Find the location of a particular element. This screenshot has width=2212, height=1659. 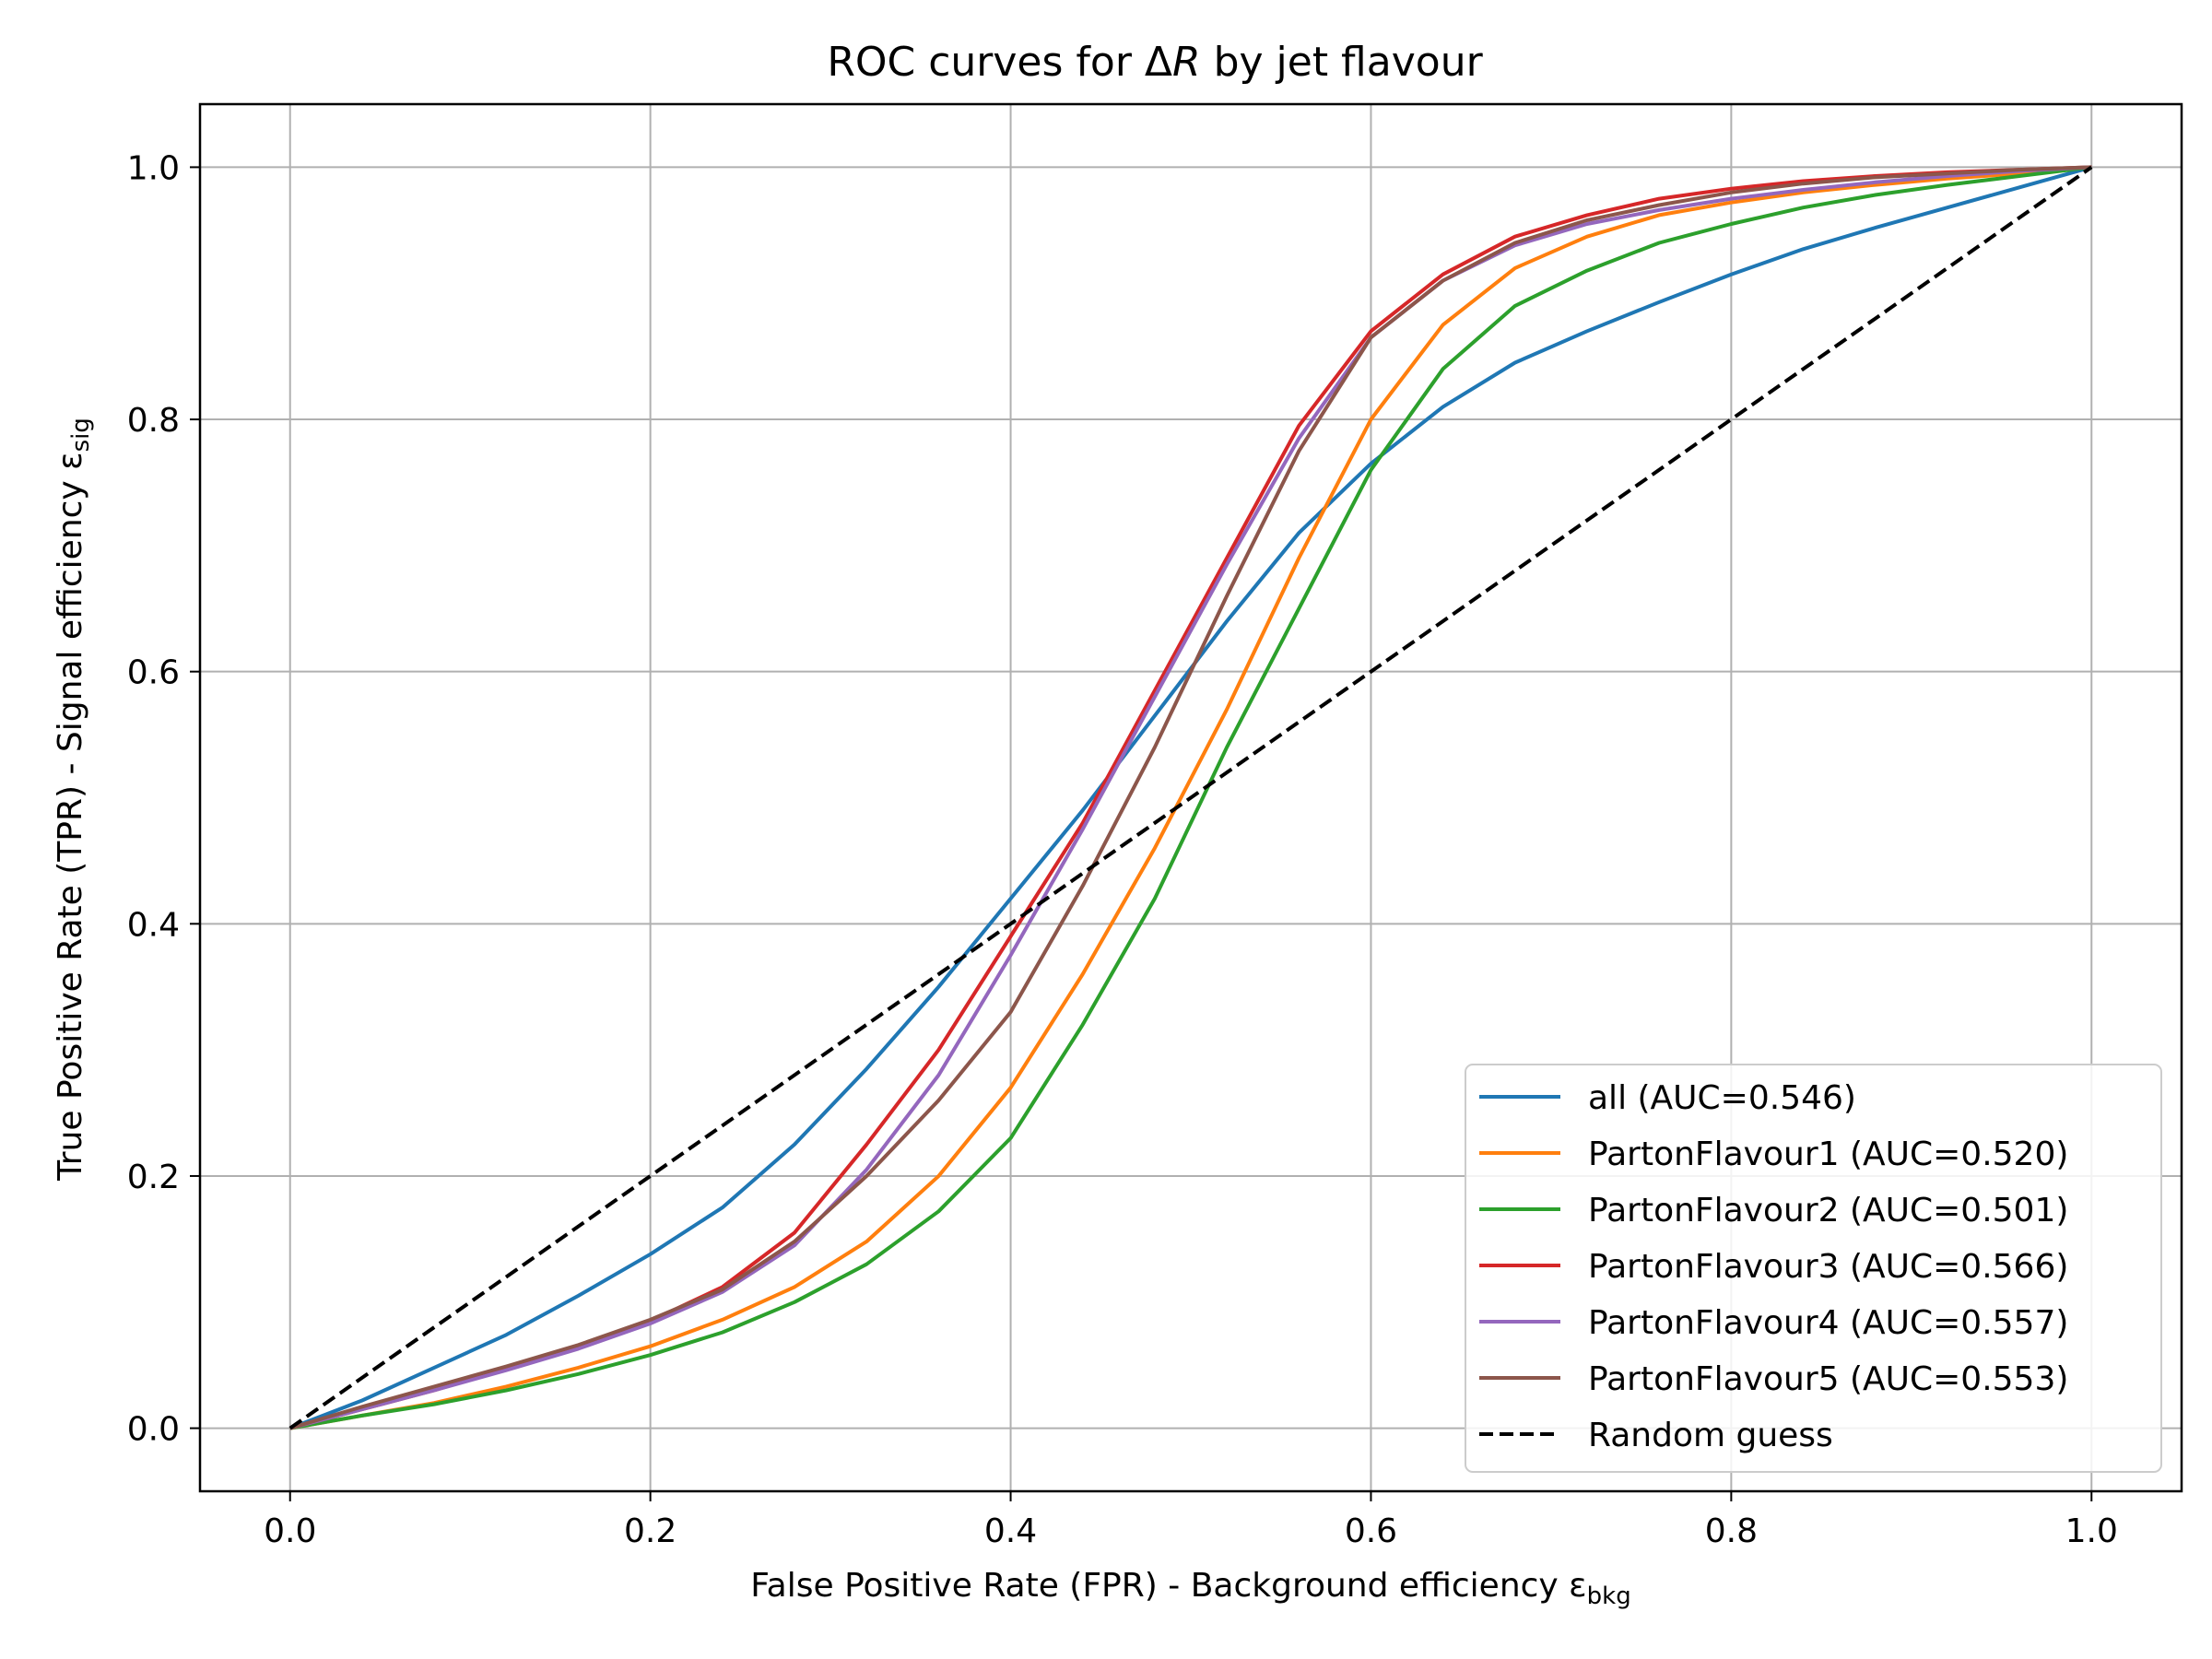

chart-title-italic: R is located at coordinates (1186, 62).